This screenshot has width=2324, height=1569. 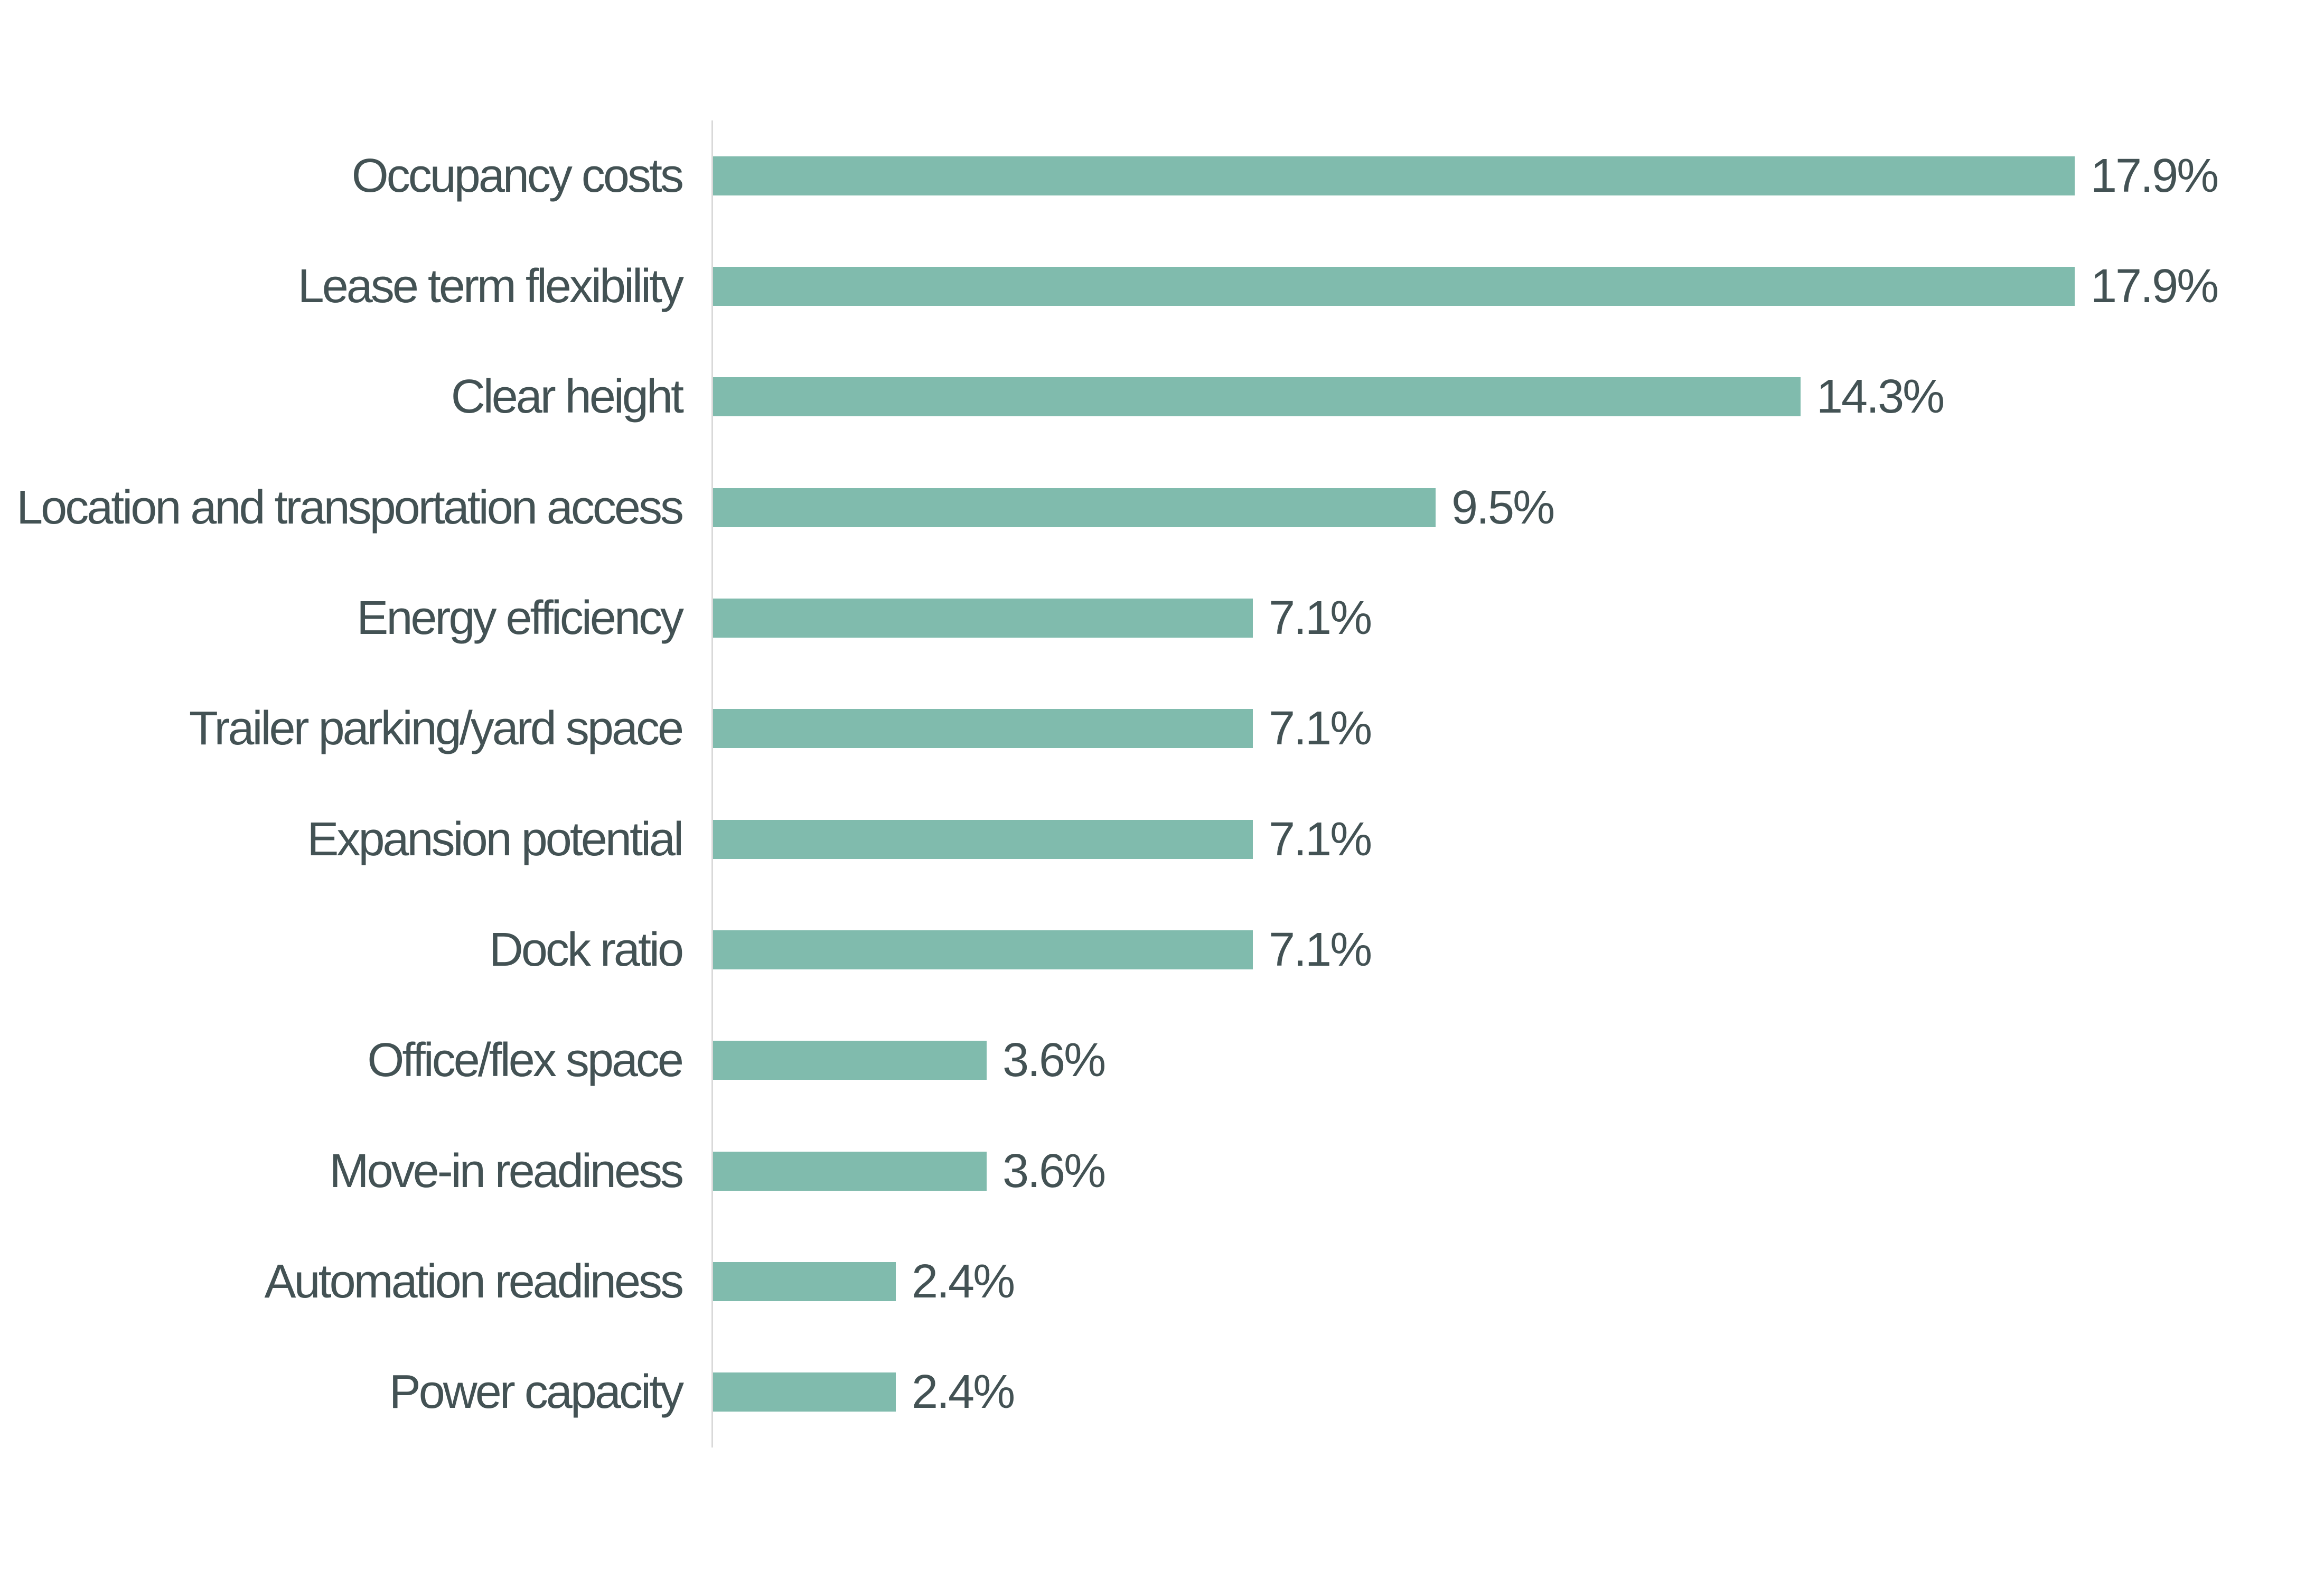 I want to click on category-label: Location and transportation access, so click(x=350, y=507).